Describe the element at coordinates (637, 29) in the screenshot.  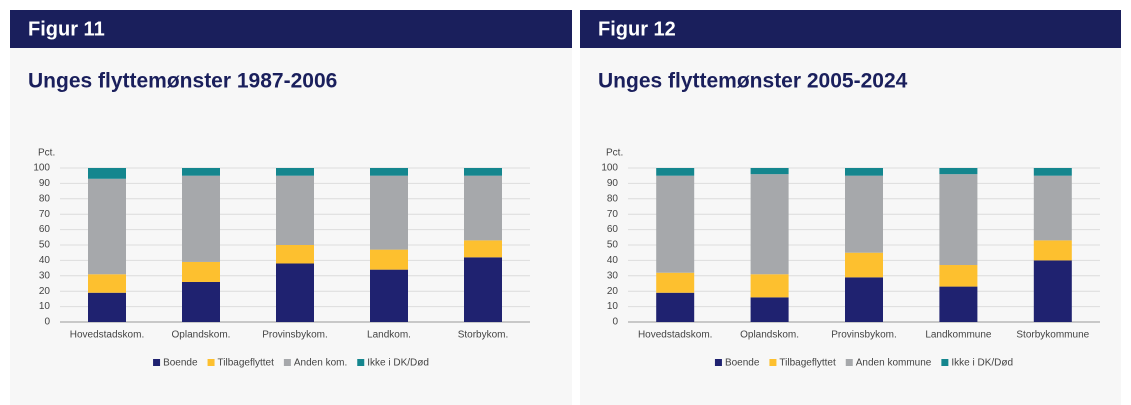
I see `figure-label: Figur 12` at that location.